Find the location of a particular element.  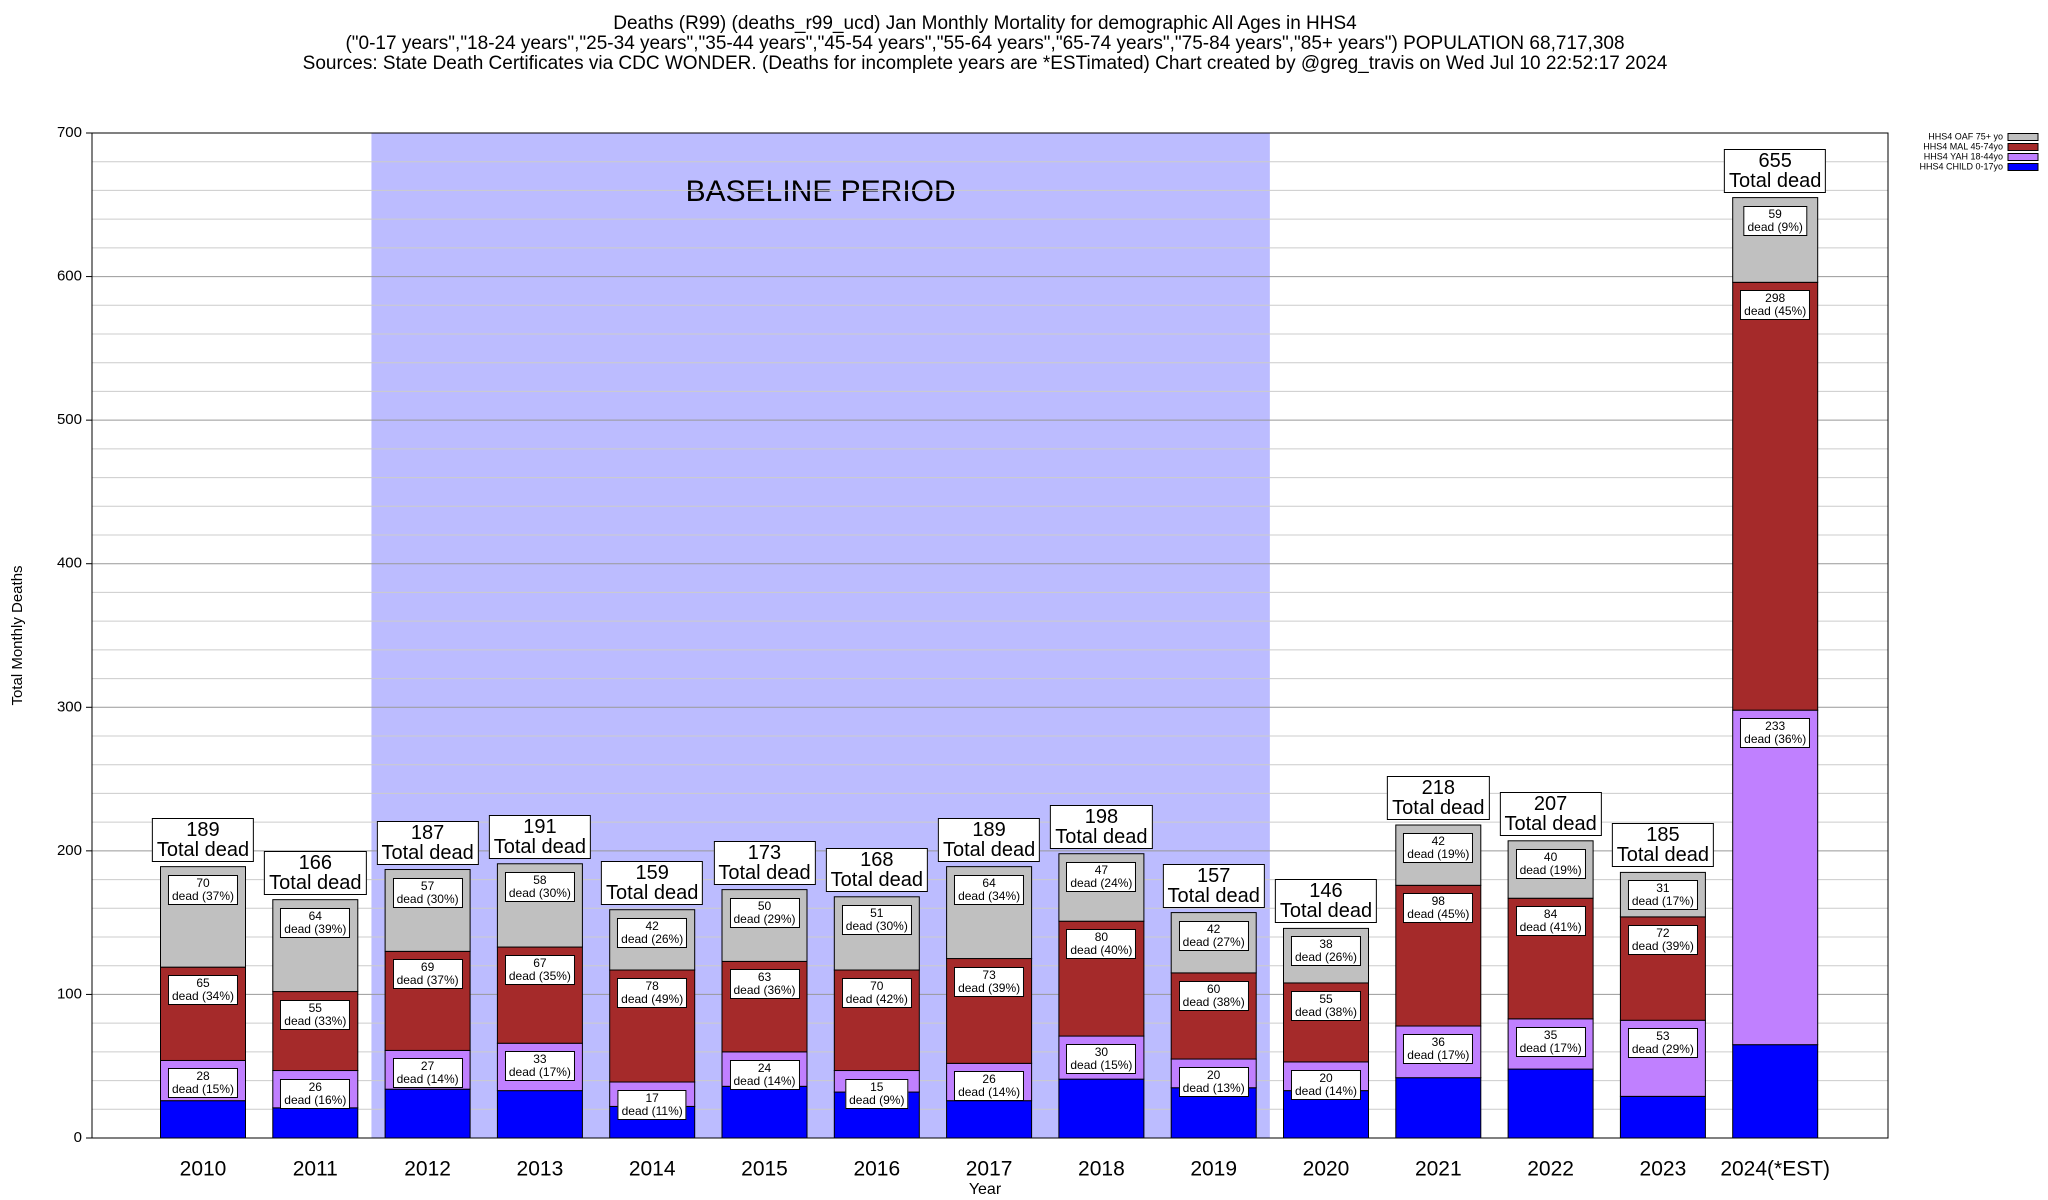

segment-label: 38 dead (26%) is located at coordinates (1326, 951).